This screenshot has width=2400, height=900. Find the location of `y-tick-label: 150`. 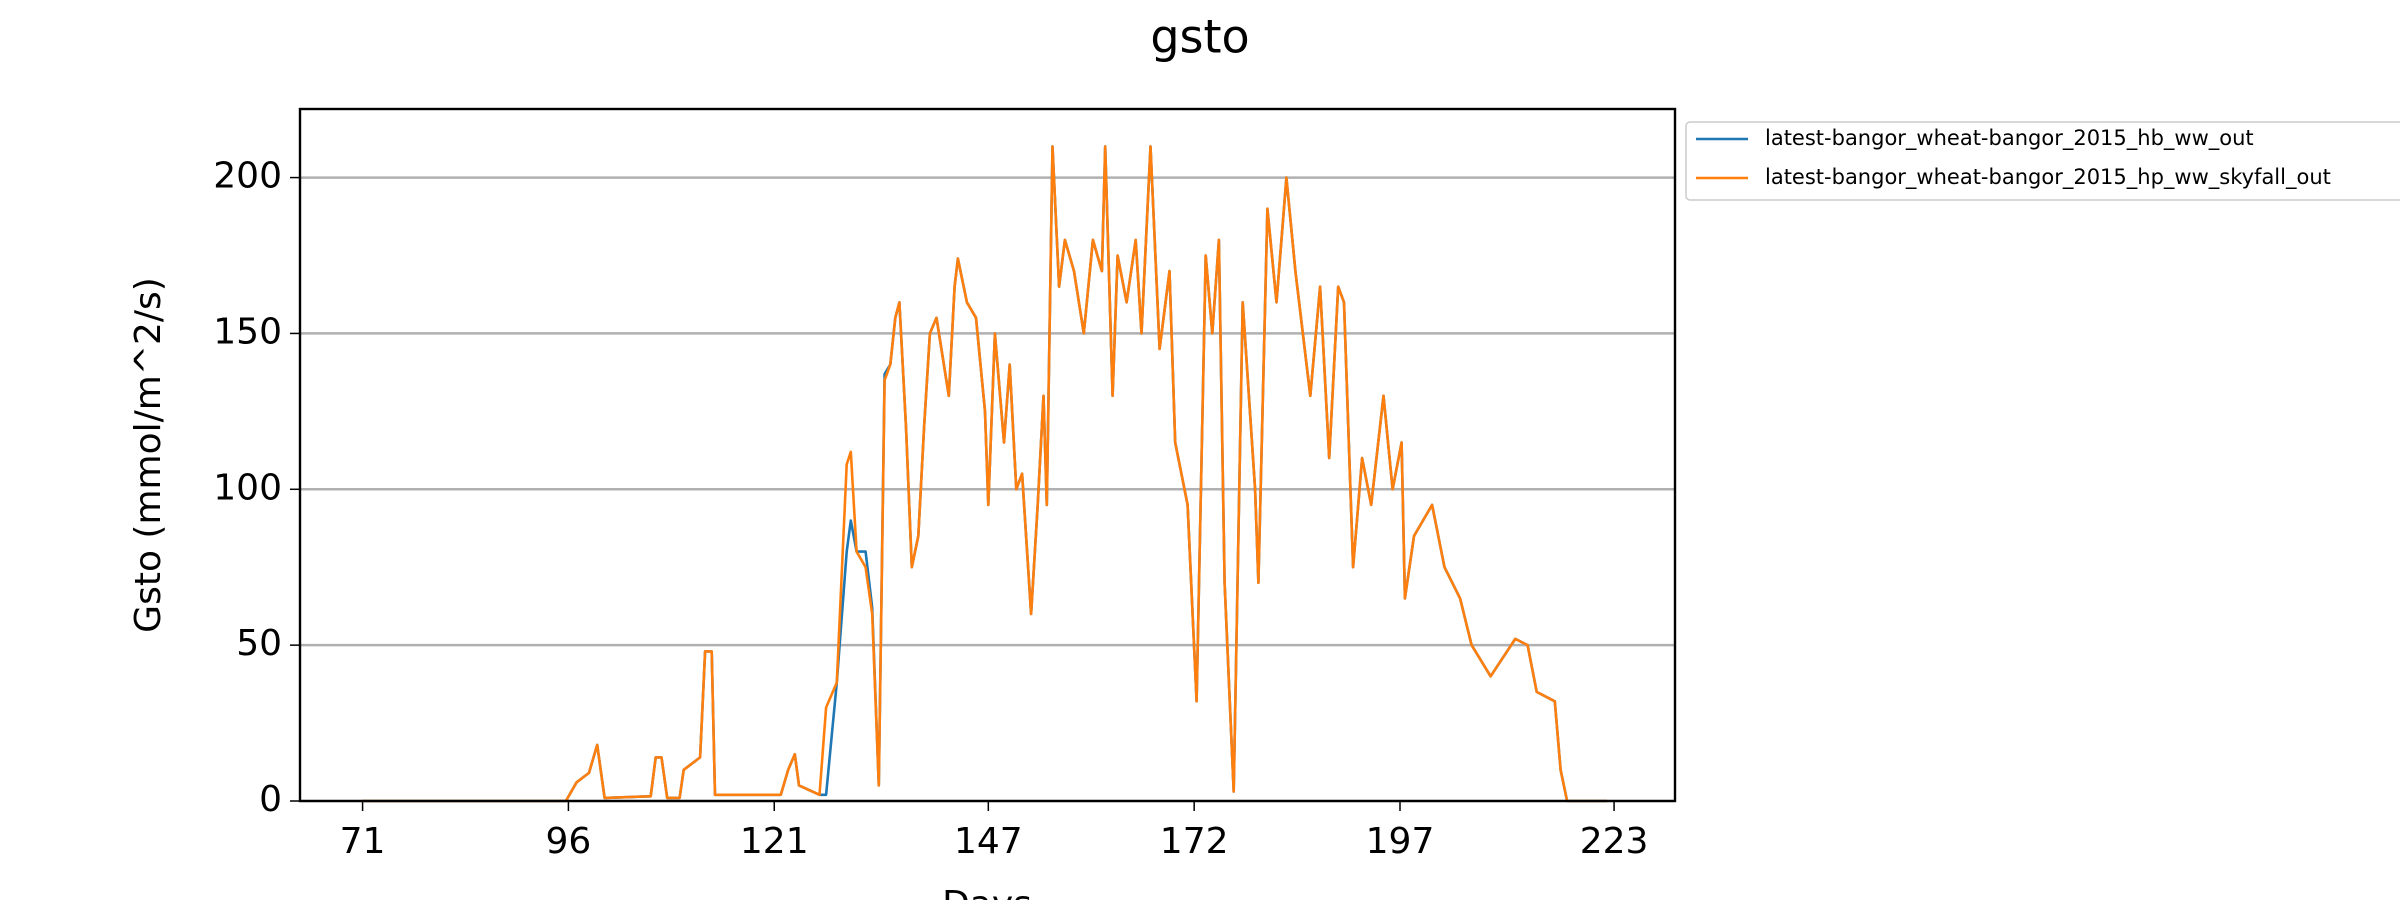

y-tick-label: 150 is located at coordinates (247, 331).